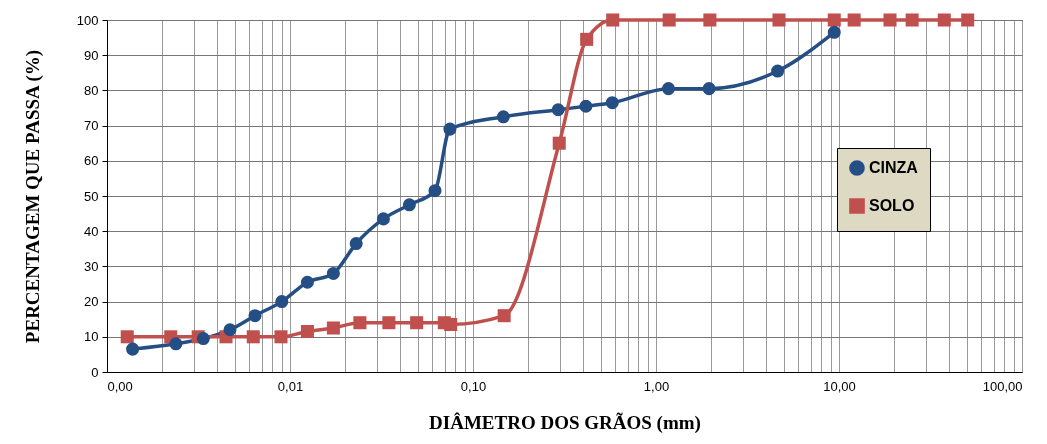 The height and width of the screenshot is (444, 1047). I want to click on y-tick-label: 10, so click(91, 337).